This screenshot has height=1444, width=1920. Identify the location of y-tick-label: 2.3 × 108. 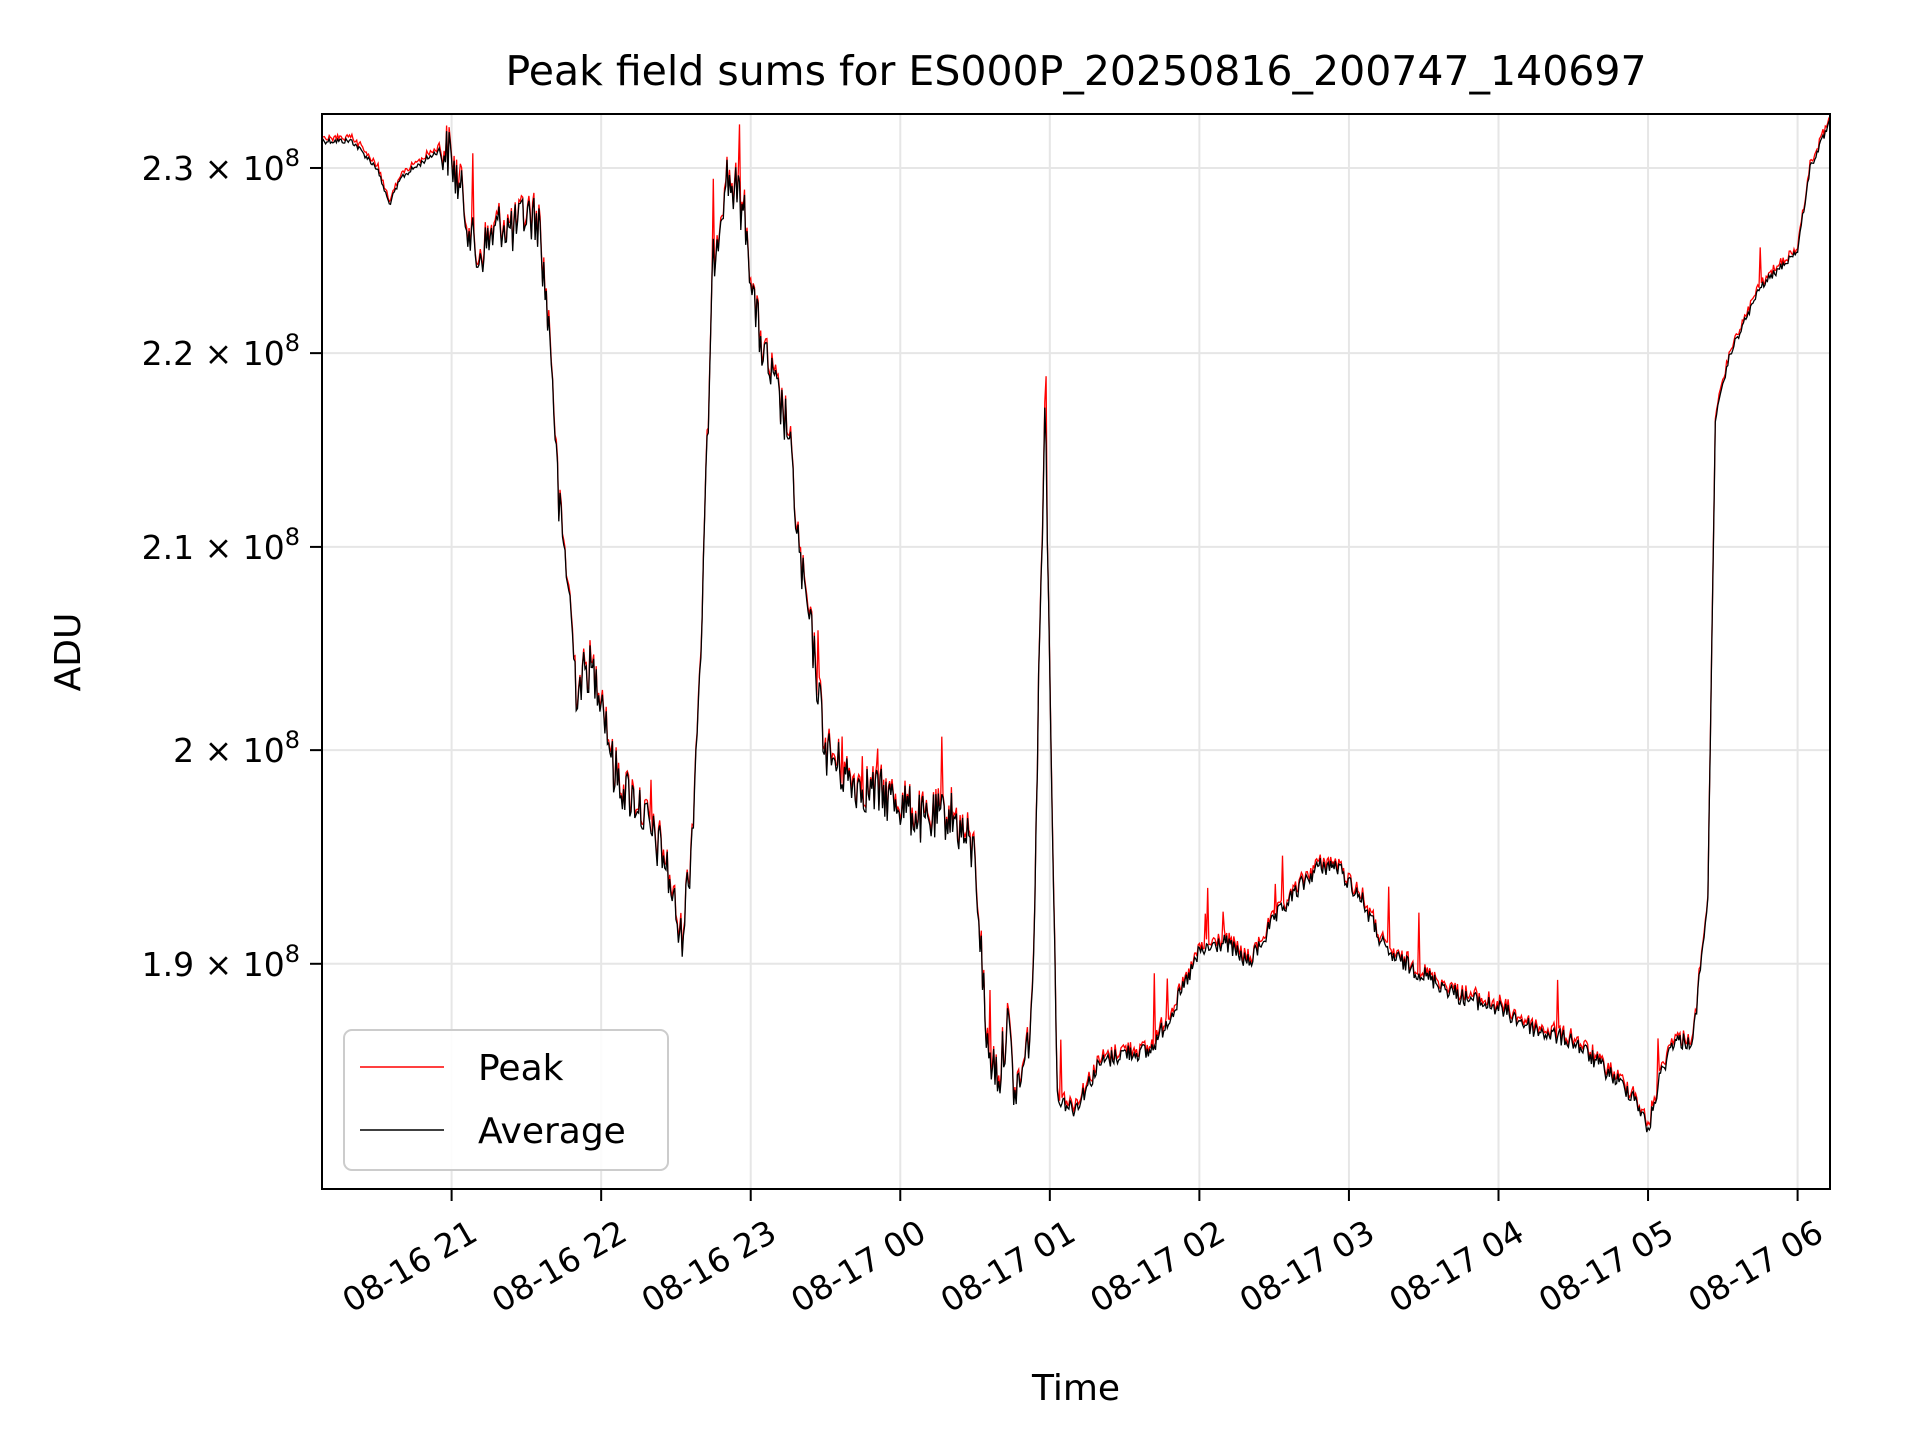
(221, 166).